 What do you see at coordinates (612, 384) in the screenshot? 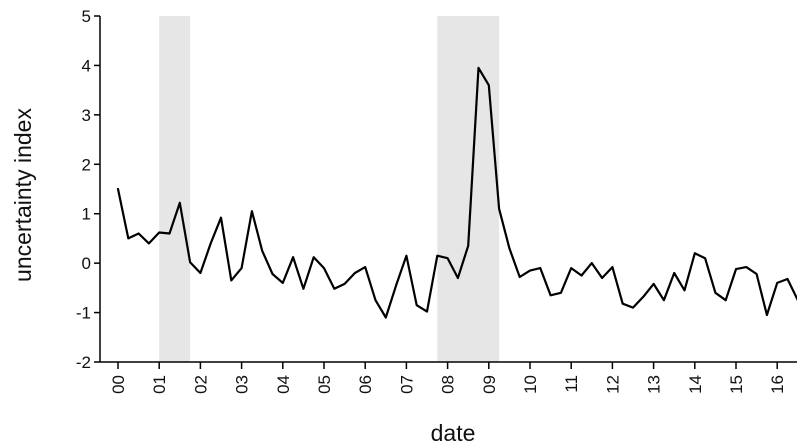
I see `x-tick-label: 12` at bounding box center [612, 384].